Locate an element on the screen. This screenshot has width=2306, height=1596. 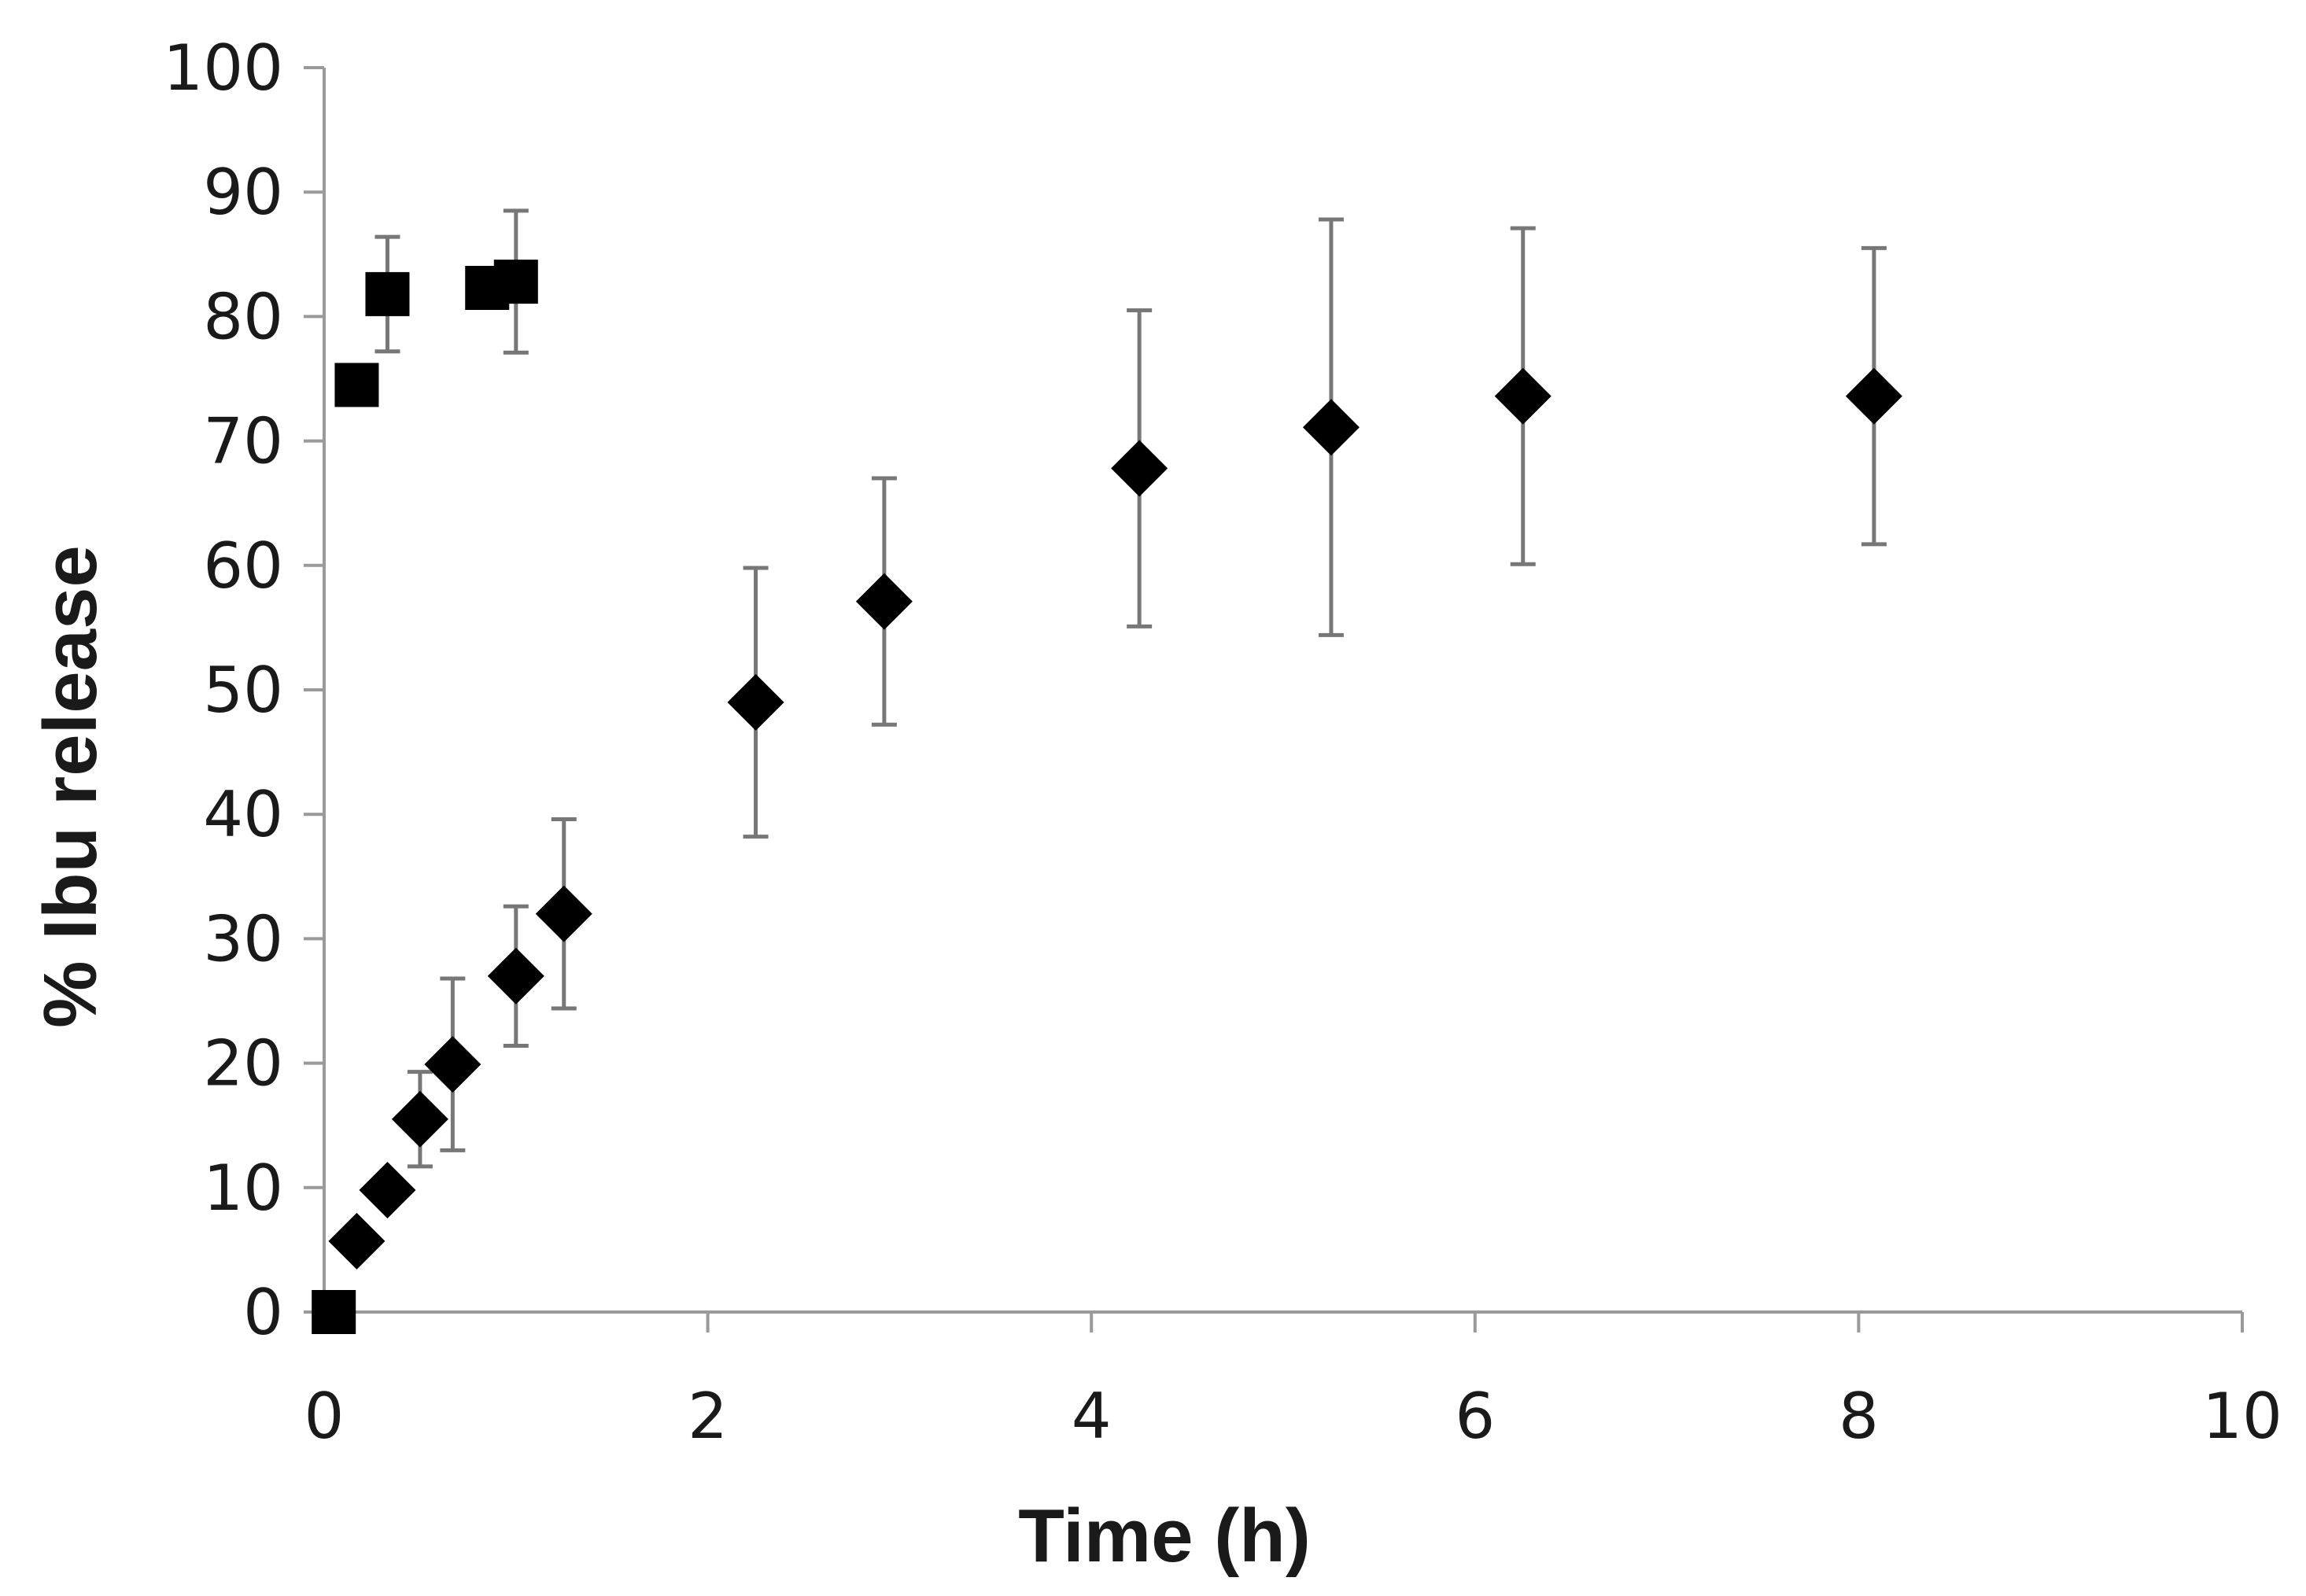
y-tick-label: 20 is located at coordinates (243, 1063).